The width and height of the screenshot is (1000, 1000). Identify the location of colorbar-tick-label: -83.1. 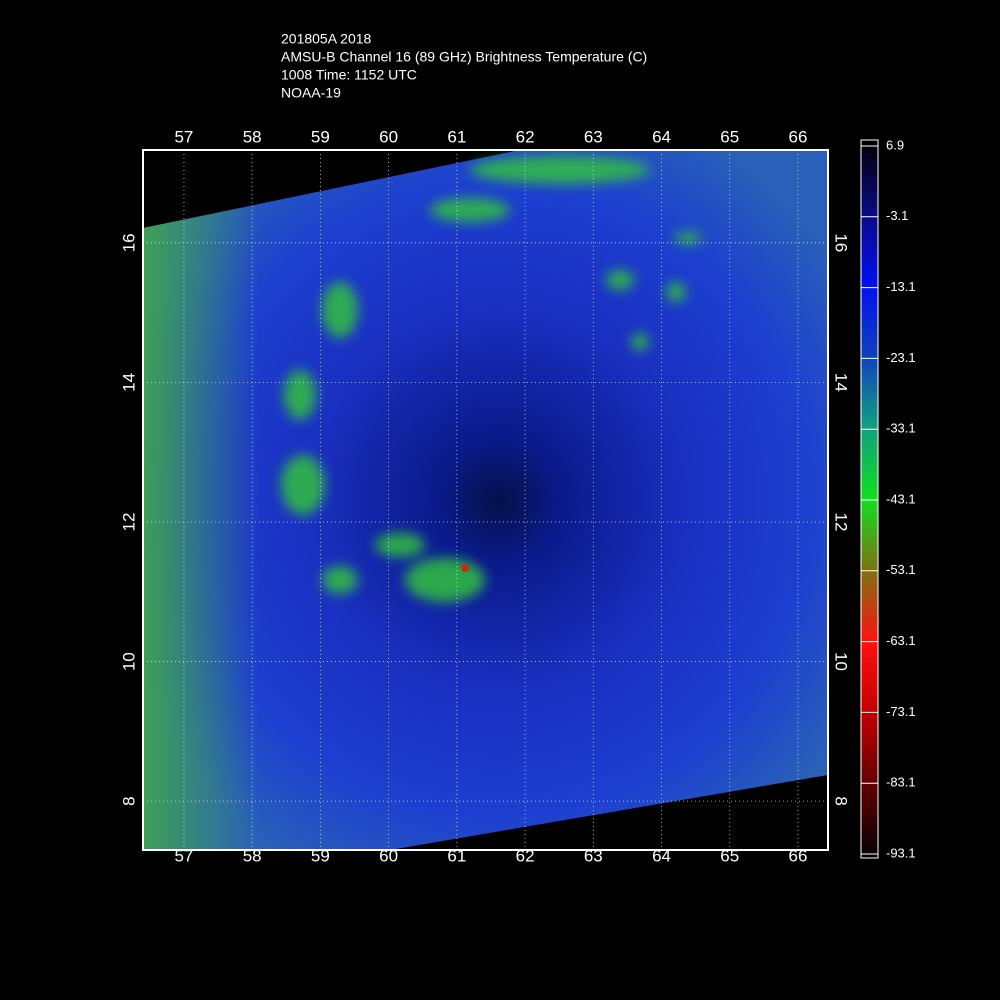
(901, 782).